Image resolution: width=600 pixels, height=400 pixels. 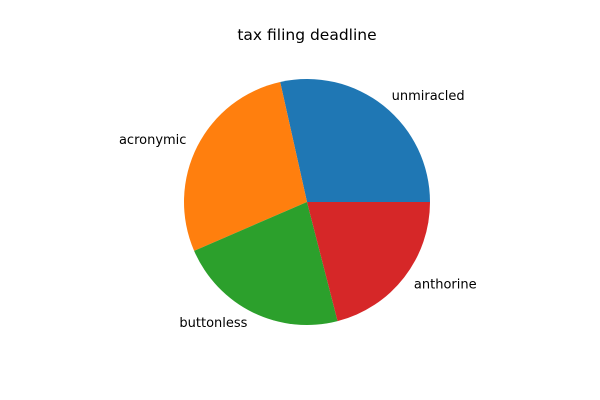 I want to click on slice-label-acronymic: acronymic, so click(x=152, y=140).